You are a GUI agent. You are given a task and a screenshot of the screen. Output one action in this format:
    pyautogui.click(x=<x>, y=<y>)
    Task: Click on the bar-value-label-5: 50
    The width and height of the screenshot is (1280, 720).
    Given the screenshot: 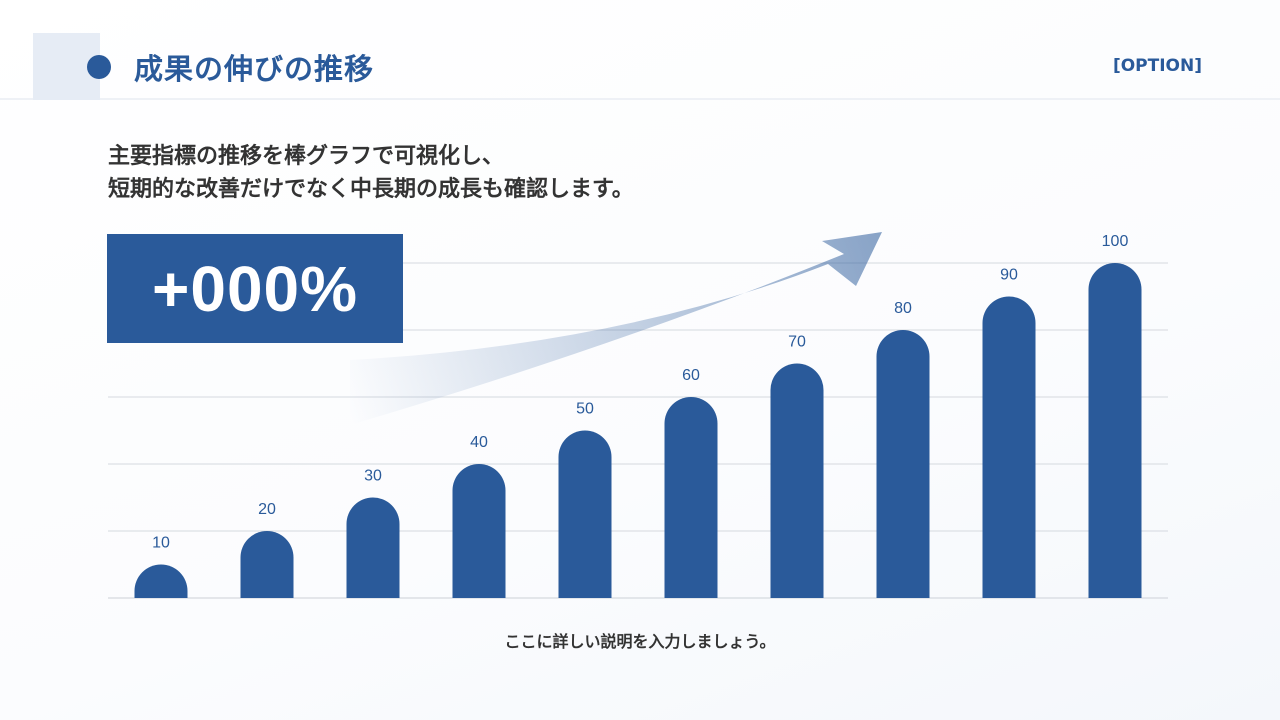 What is the action you would take?
    pyautogui.click(x=585, y=409)
    